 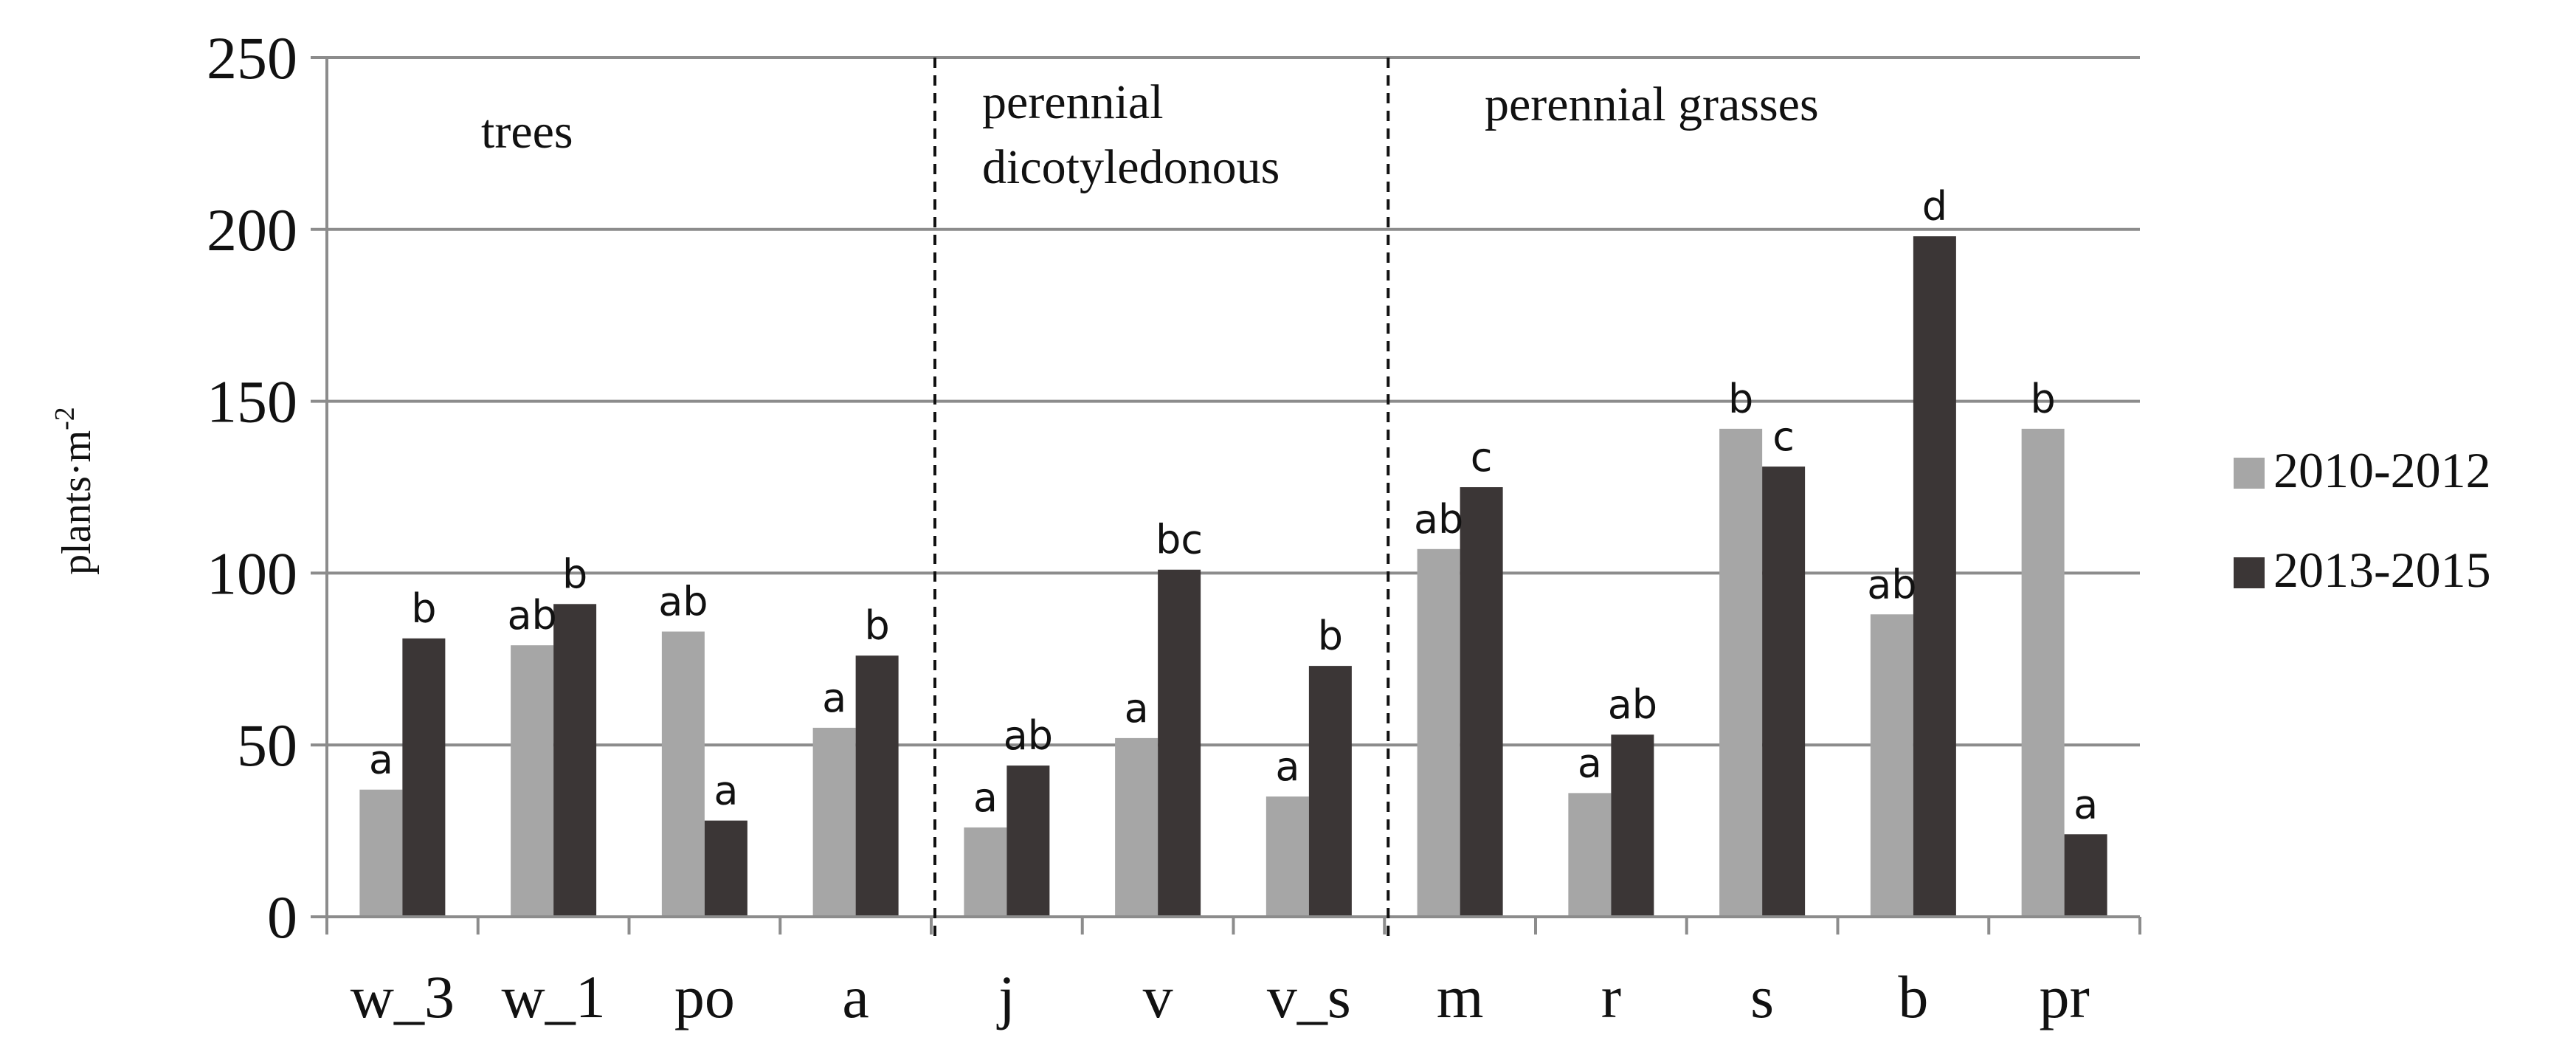 I want to click on x-tick-label-j: j, so click(x=1006, y=996).